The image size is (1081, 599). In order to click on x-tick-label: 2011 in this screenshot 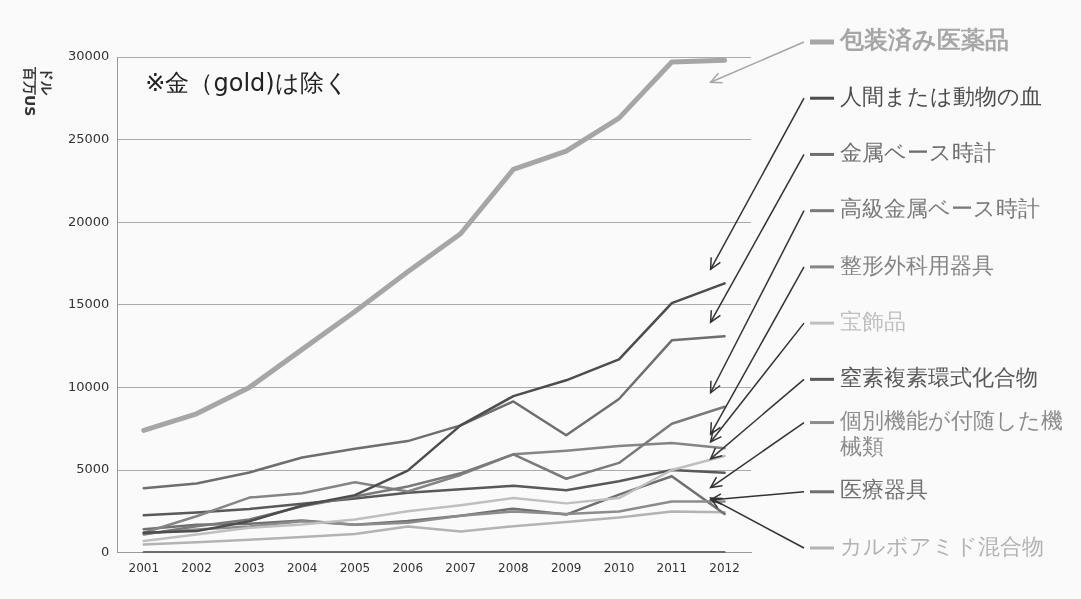, I will do `click(672, 567)`.